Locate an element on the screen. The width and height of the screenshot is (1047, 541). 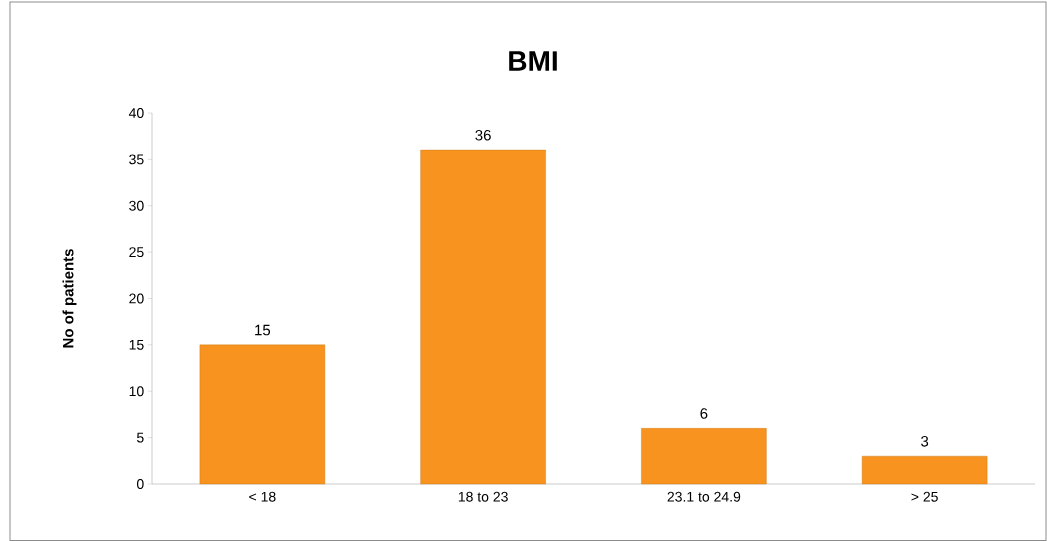
data-label: 6 is located at coordinates (704, 413).